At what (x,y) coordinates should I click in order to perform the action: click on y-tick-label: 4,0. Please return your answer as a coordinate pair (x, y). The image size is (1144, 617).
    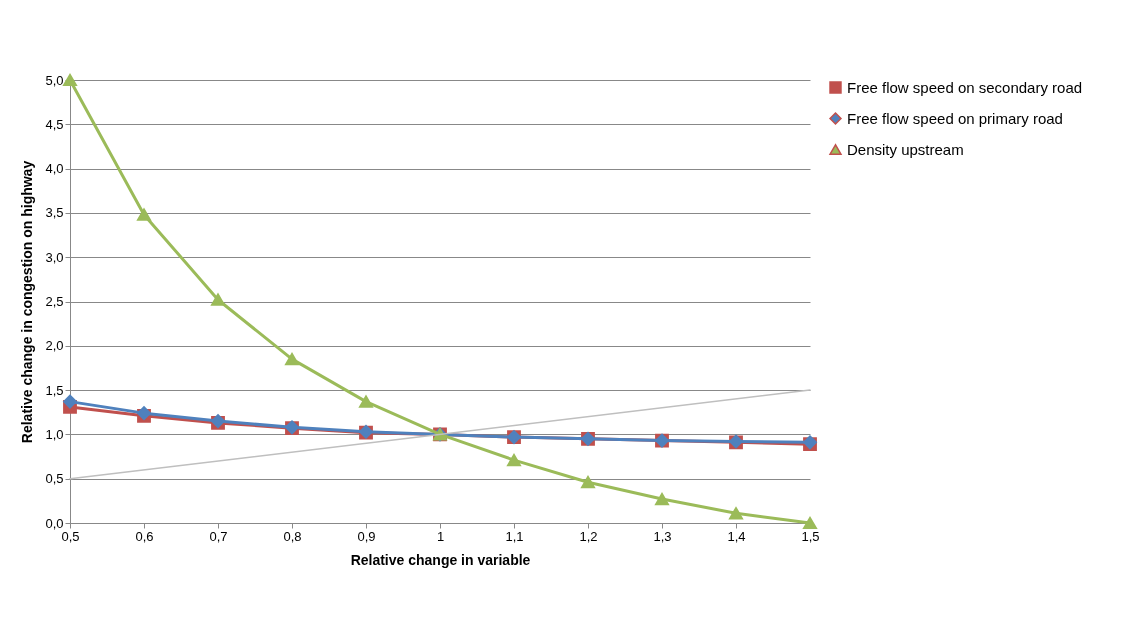
    Looking at the image, I should click on (54, 169).